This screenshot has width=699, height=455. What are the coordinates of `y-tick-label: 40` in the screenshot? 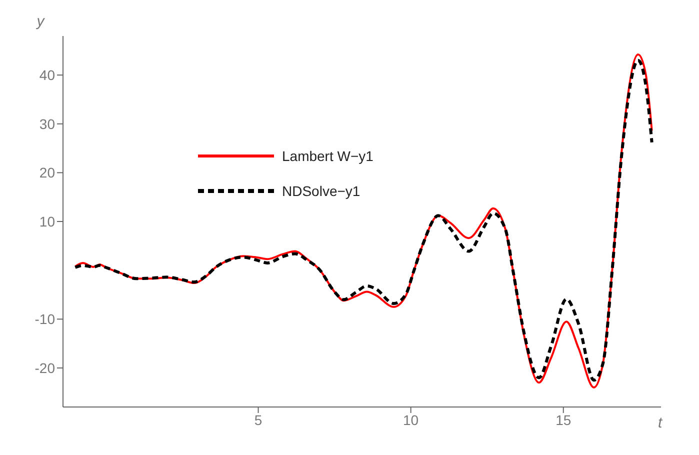 It's located at (47, 75).